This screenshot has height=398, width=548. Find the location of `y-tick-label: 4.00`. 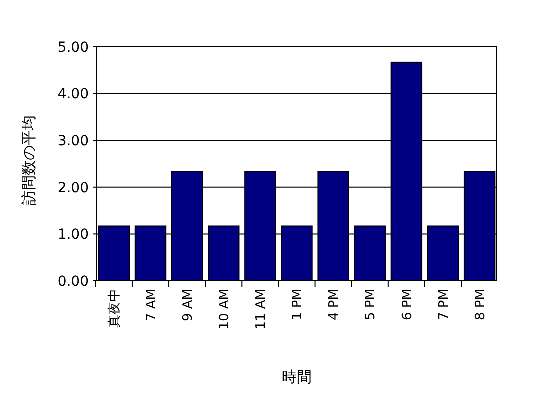

y-tick-label: 4.00 is located at coordinates (73, 94).